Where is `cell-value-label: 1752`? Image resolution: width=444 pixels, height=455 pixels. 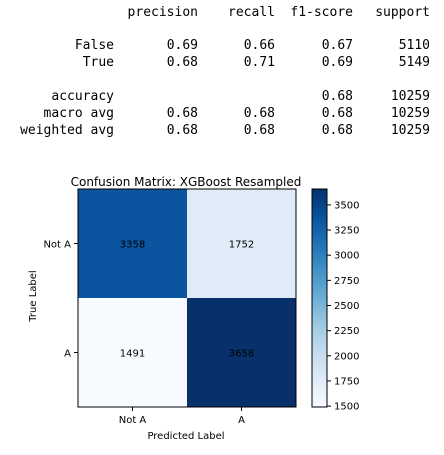
cell-value-label: 1752 is located at coordinates (241, 245).